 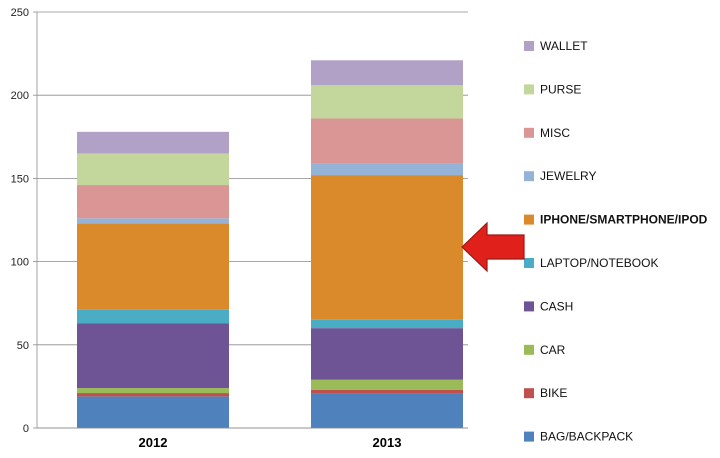 What do you see at coordinates (153, 202) in the screenshot?
I see `bar-segment-misc-2012` at bounding box center [153, 202].